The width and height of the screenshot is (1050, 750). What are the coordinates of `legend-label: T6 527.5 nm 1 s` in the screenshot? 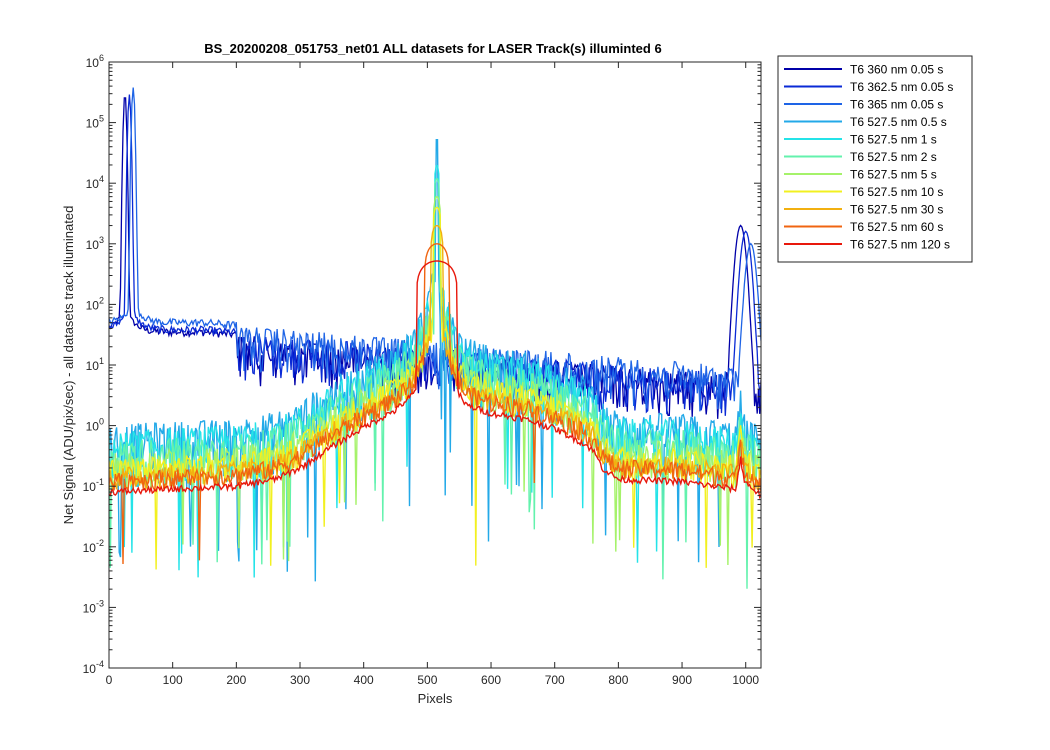 It's located at (893, 140).